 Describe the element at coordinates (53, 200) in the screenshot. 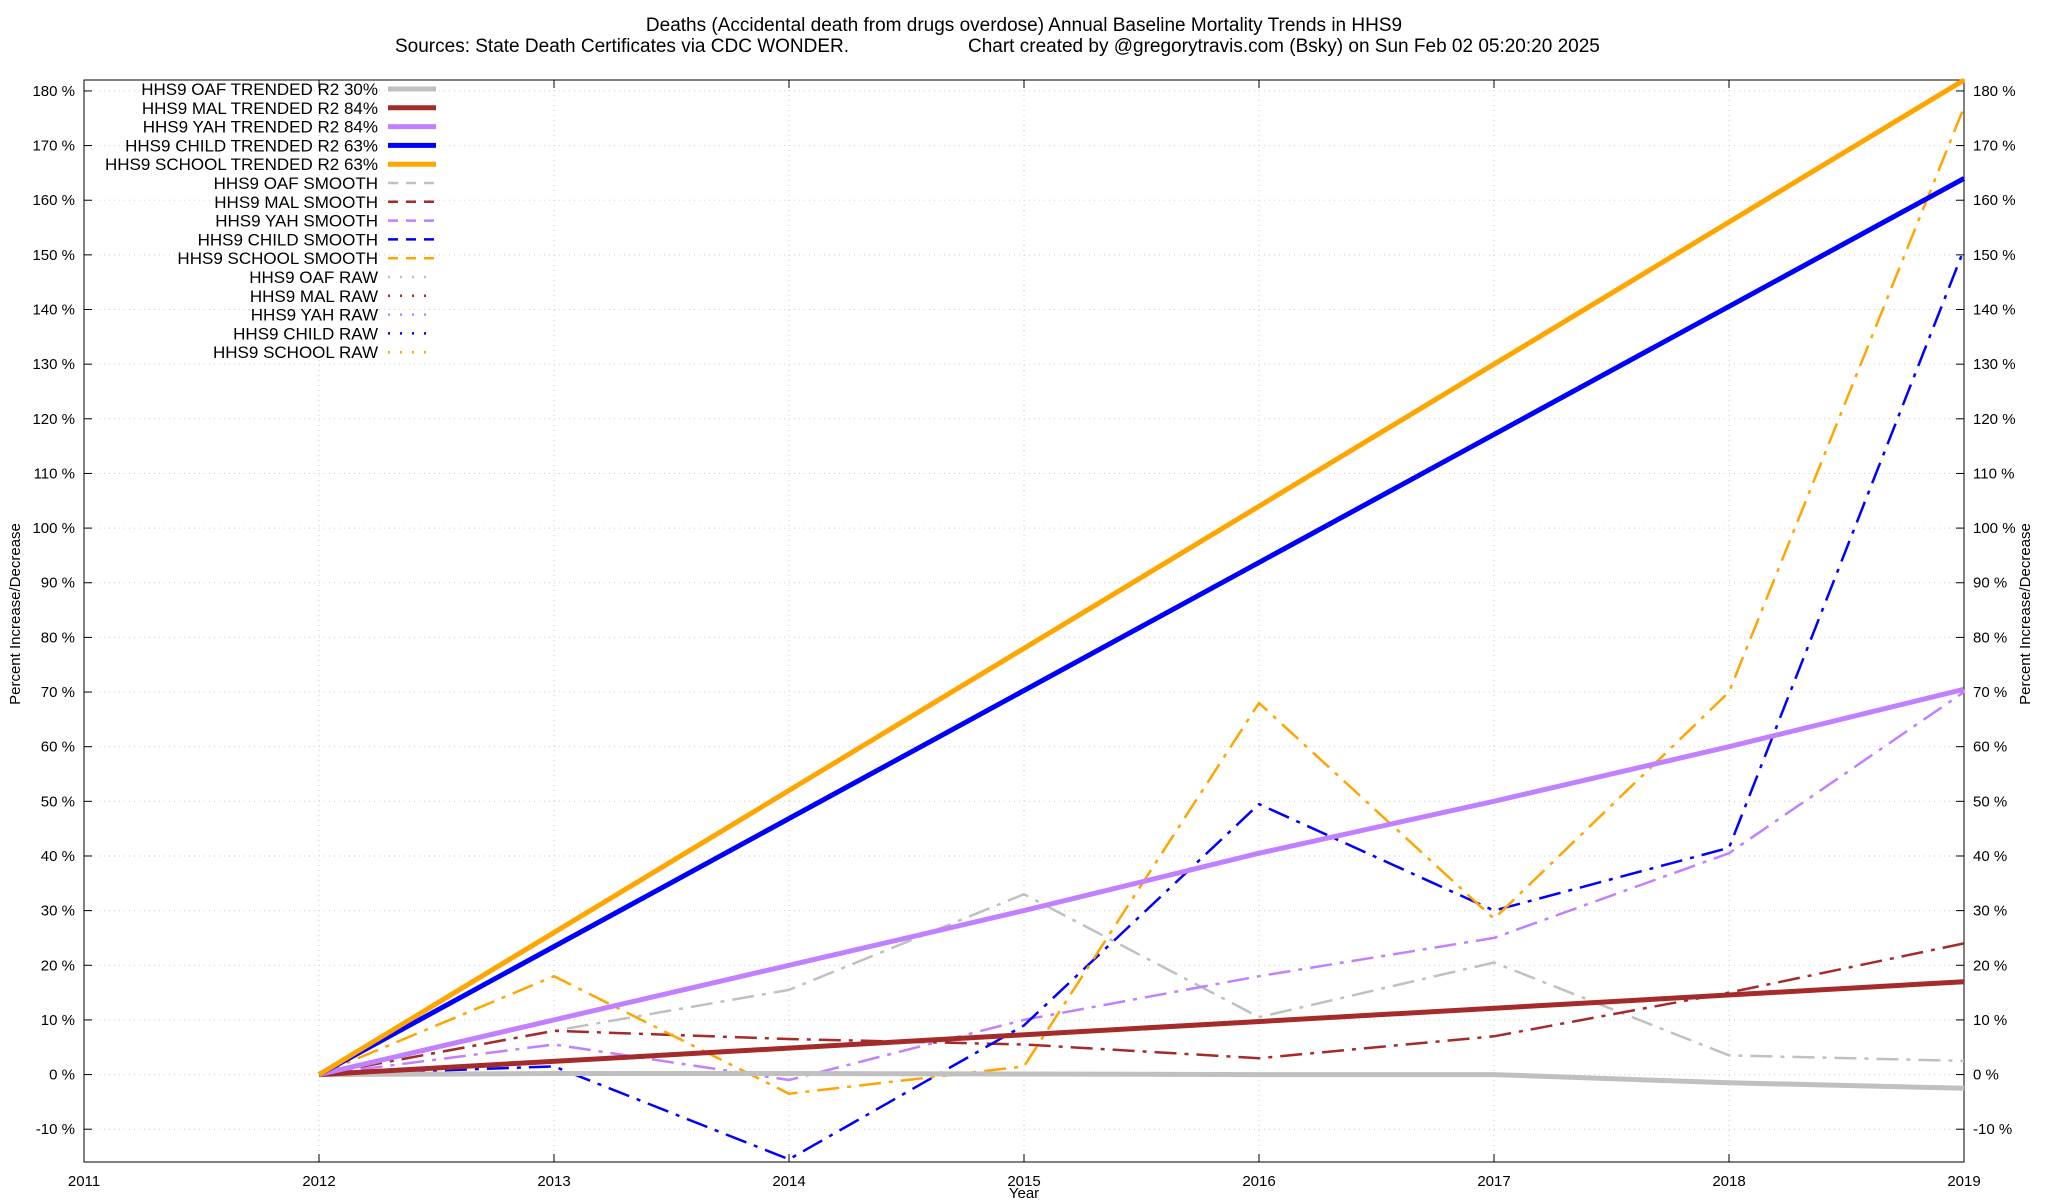

I see `y-tick-label: 160 %` at that location.